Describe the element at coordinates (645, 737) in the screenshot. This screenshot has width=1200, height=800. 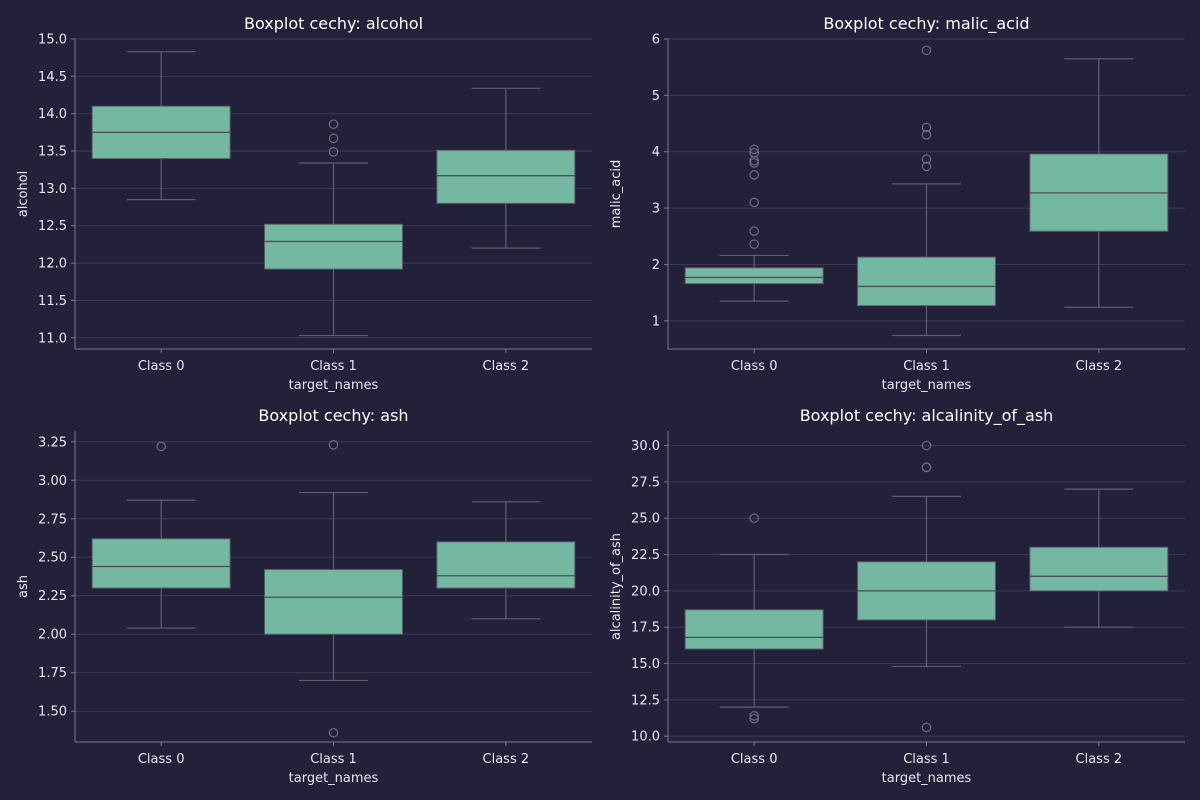
I see `y-tick-label: 10.0` at that location.